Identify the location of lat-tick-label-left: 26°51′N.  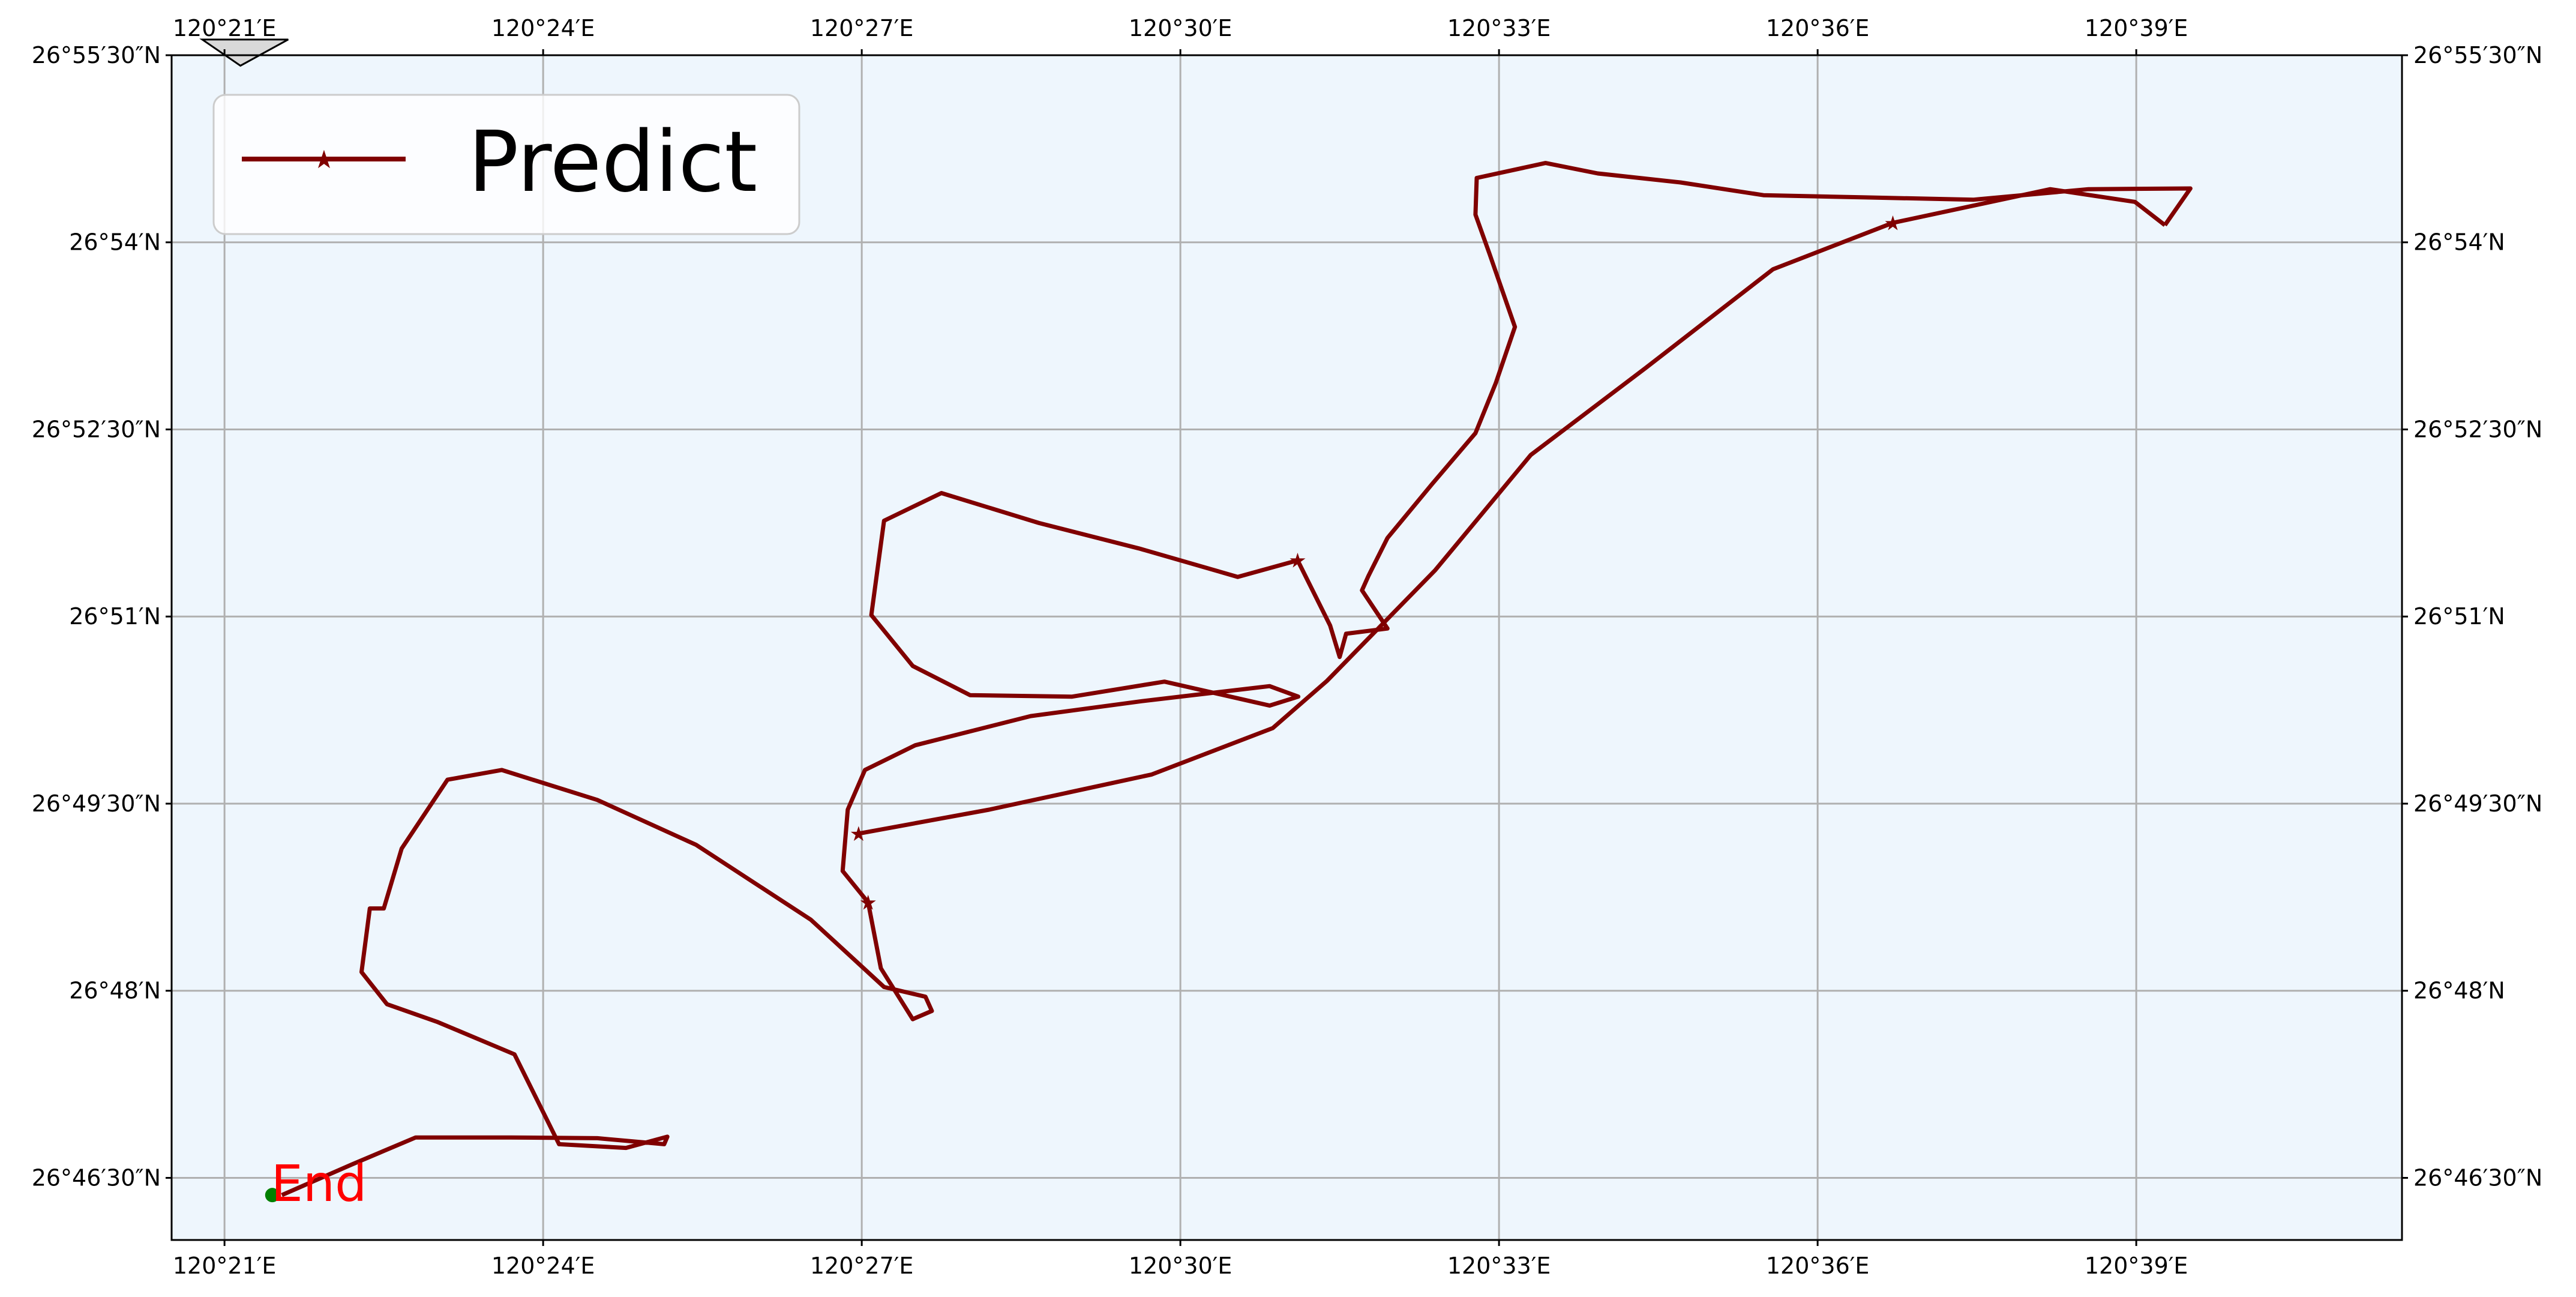
(115, 616).